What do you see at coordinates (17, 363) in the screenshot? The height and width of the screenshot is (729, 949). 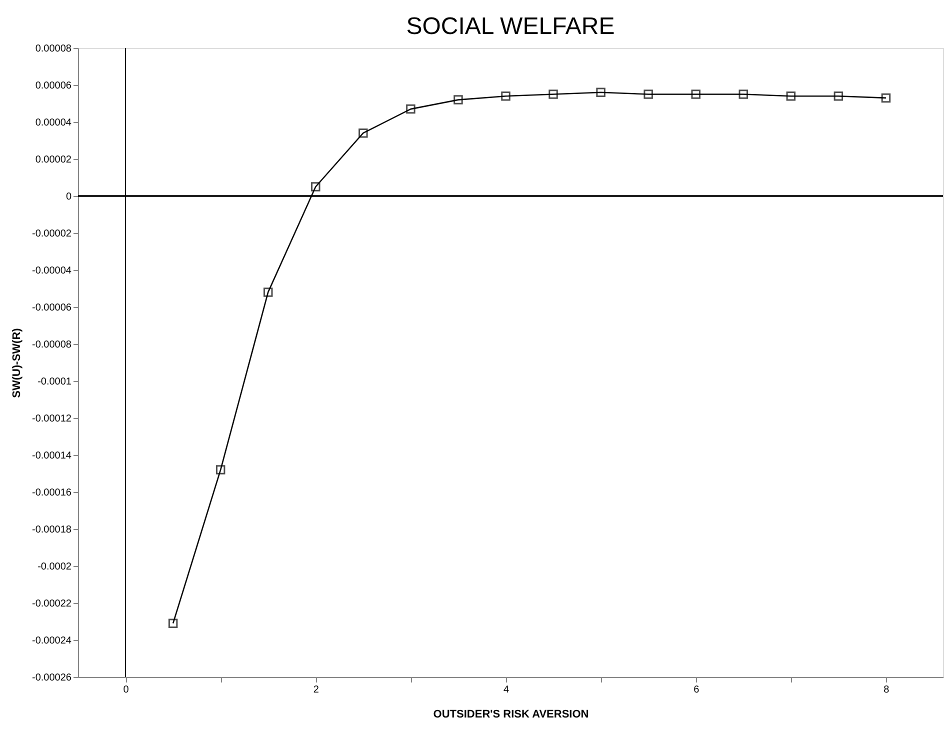 I see `y-axis-title: SW(U)-SW(R)` at bounding box center [17, 363].